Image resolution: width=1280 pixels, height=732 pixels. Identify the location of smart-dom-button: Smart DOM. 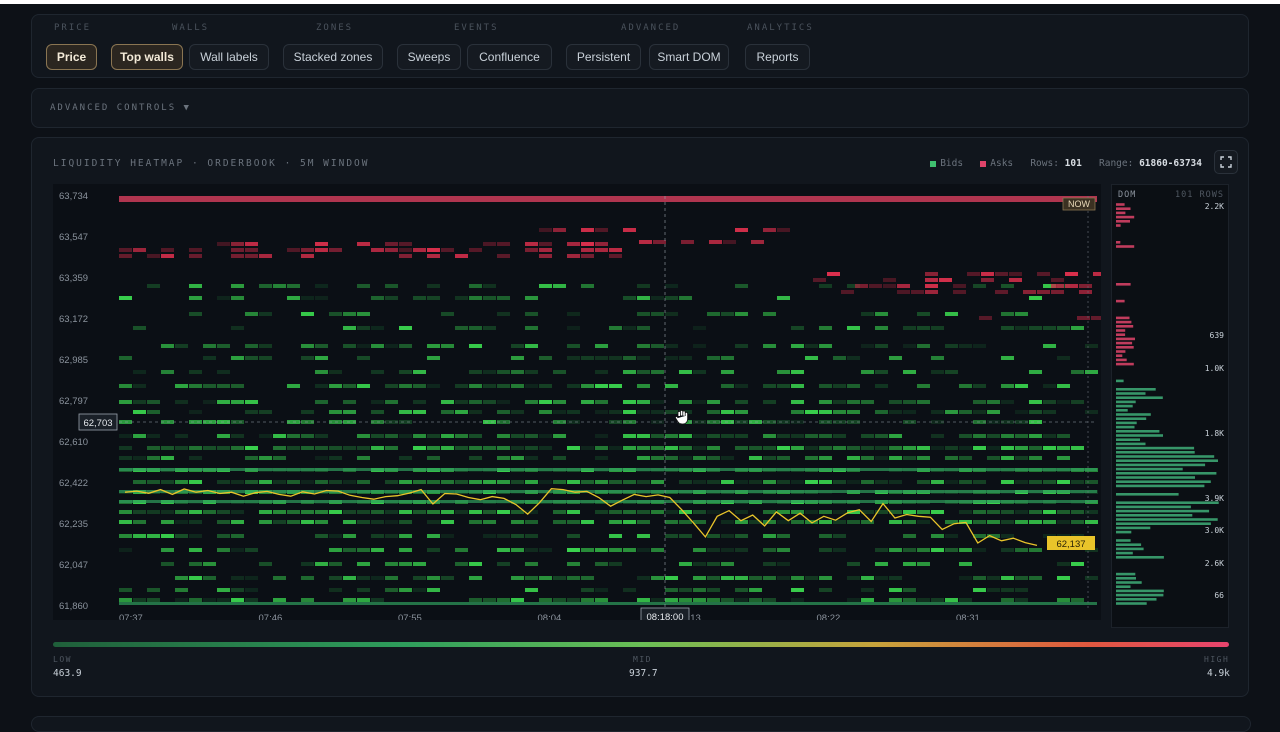
(689, 57).